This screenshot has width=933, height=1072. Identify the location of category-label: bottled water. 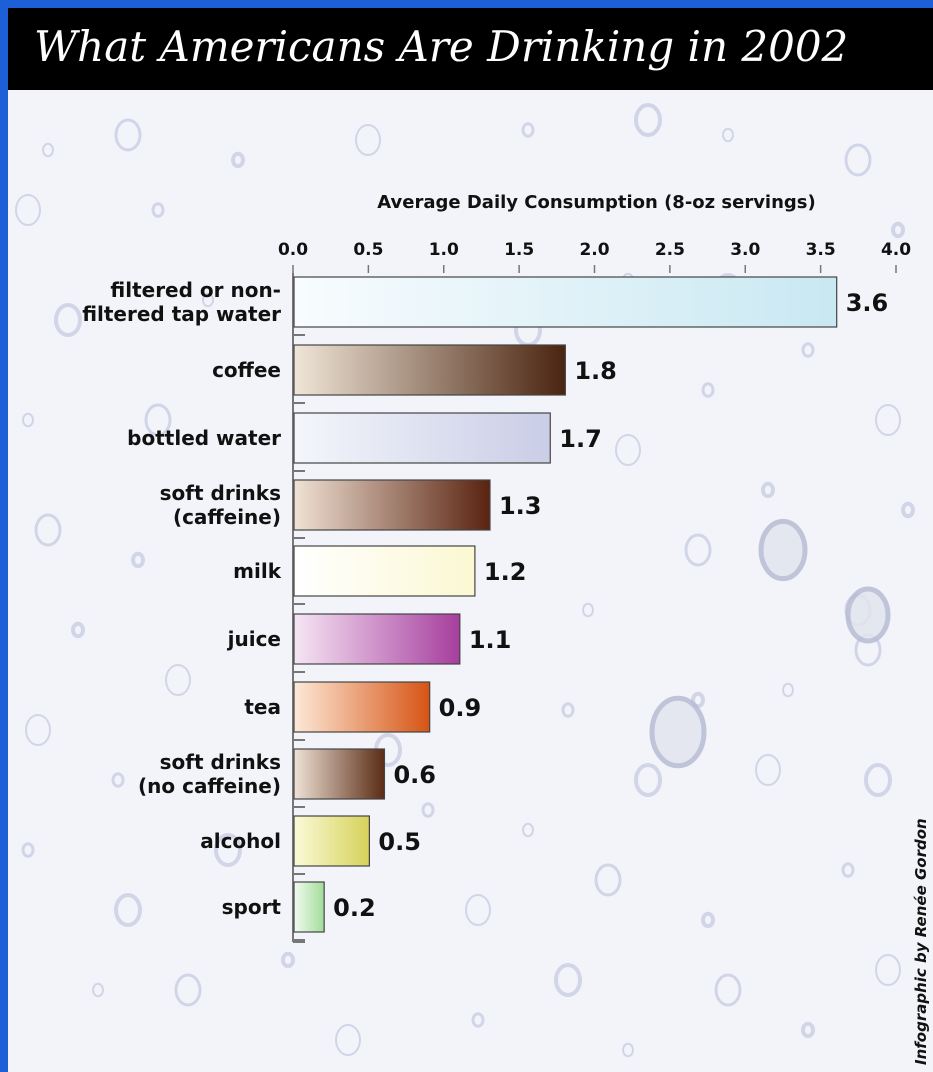
(204, 438).